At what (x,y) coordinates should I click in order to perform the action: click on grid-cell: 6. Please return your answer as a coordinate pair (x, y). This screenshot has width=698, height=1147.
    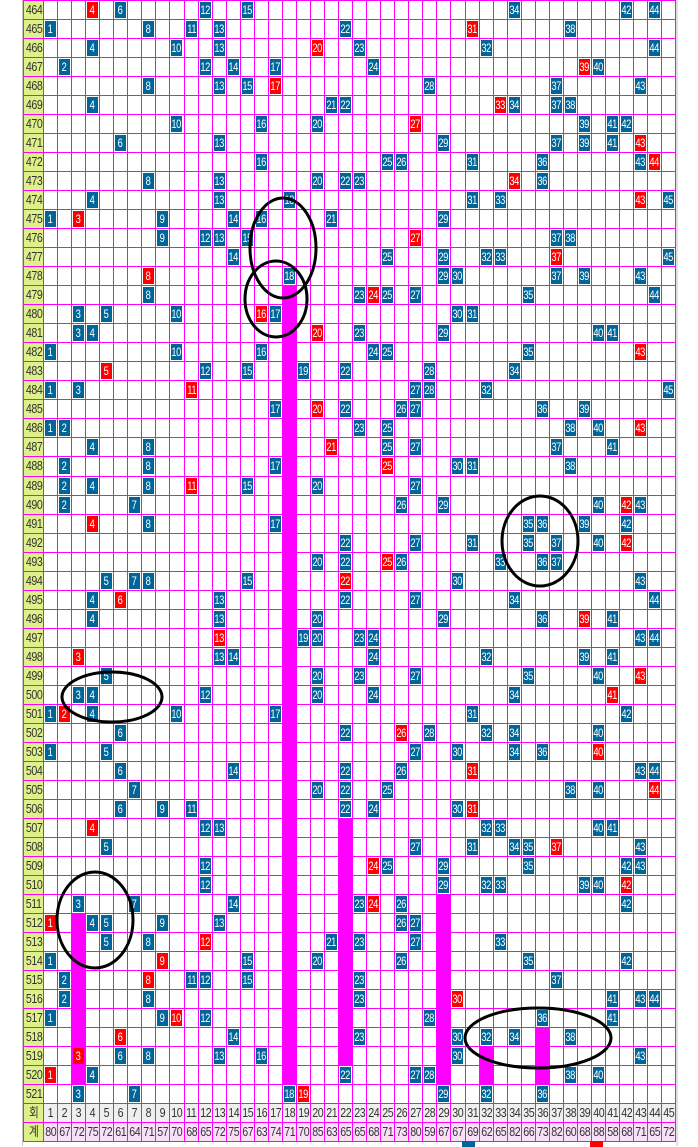
    Looking at the image, I should click on (121, 809).